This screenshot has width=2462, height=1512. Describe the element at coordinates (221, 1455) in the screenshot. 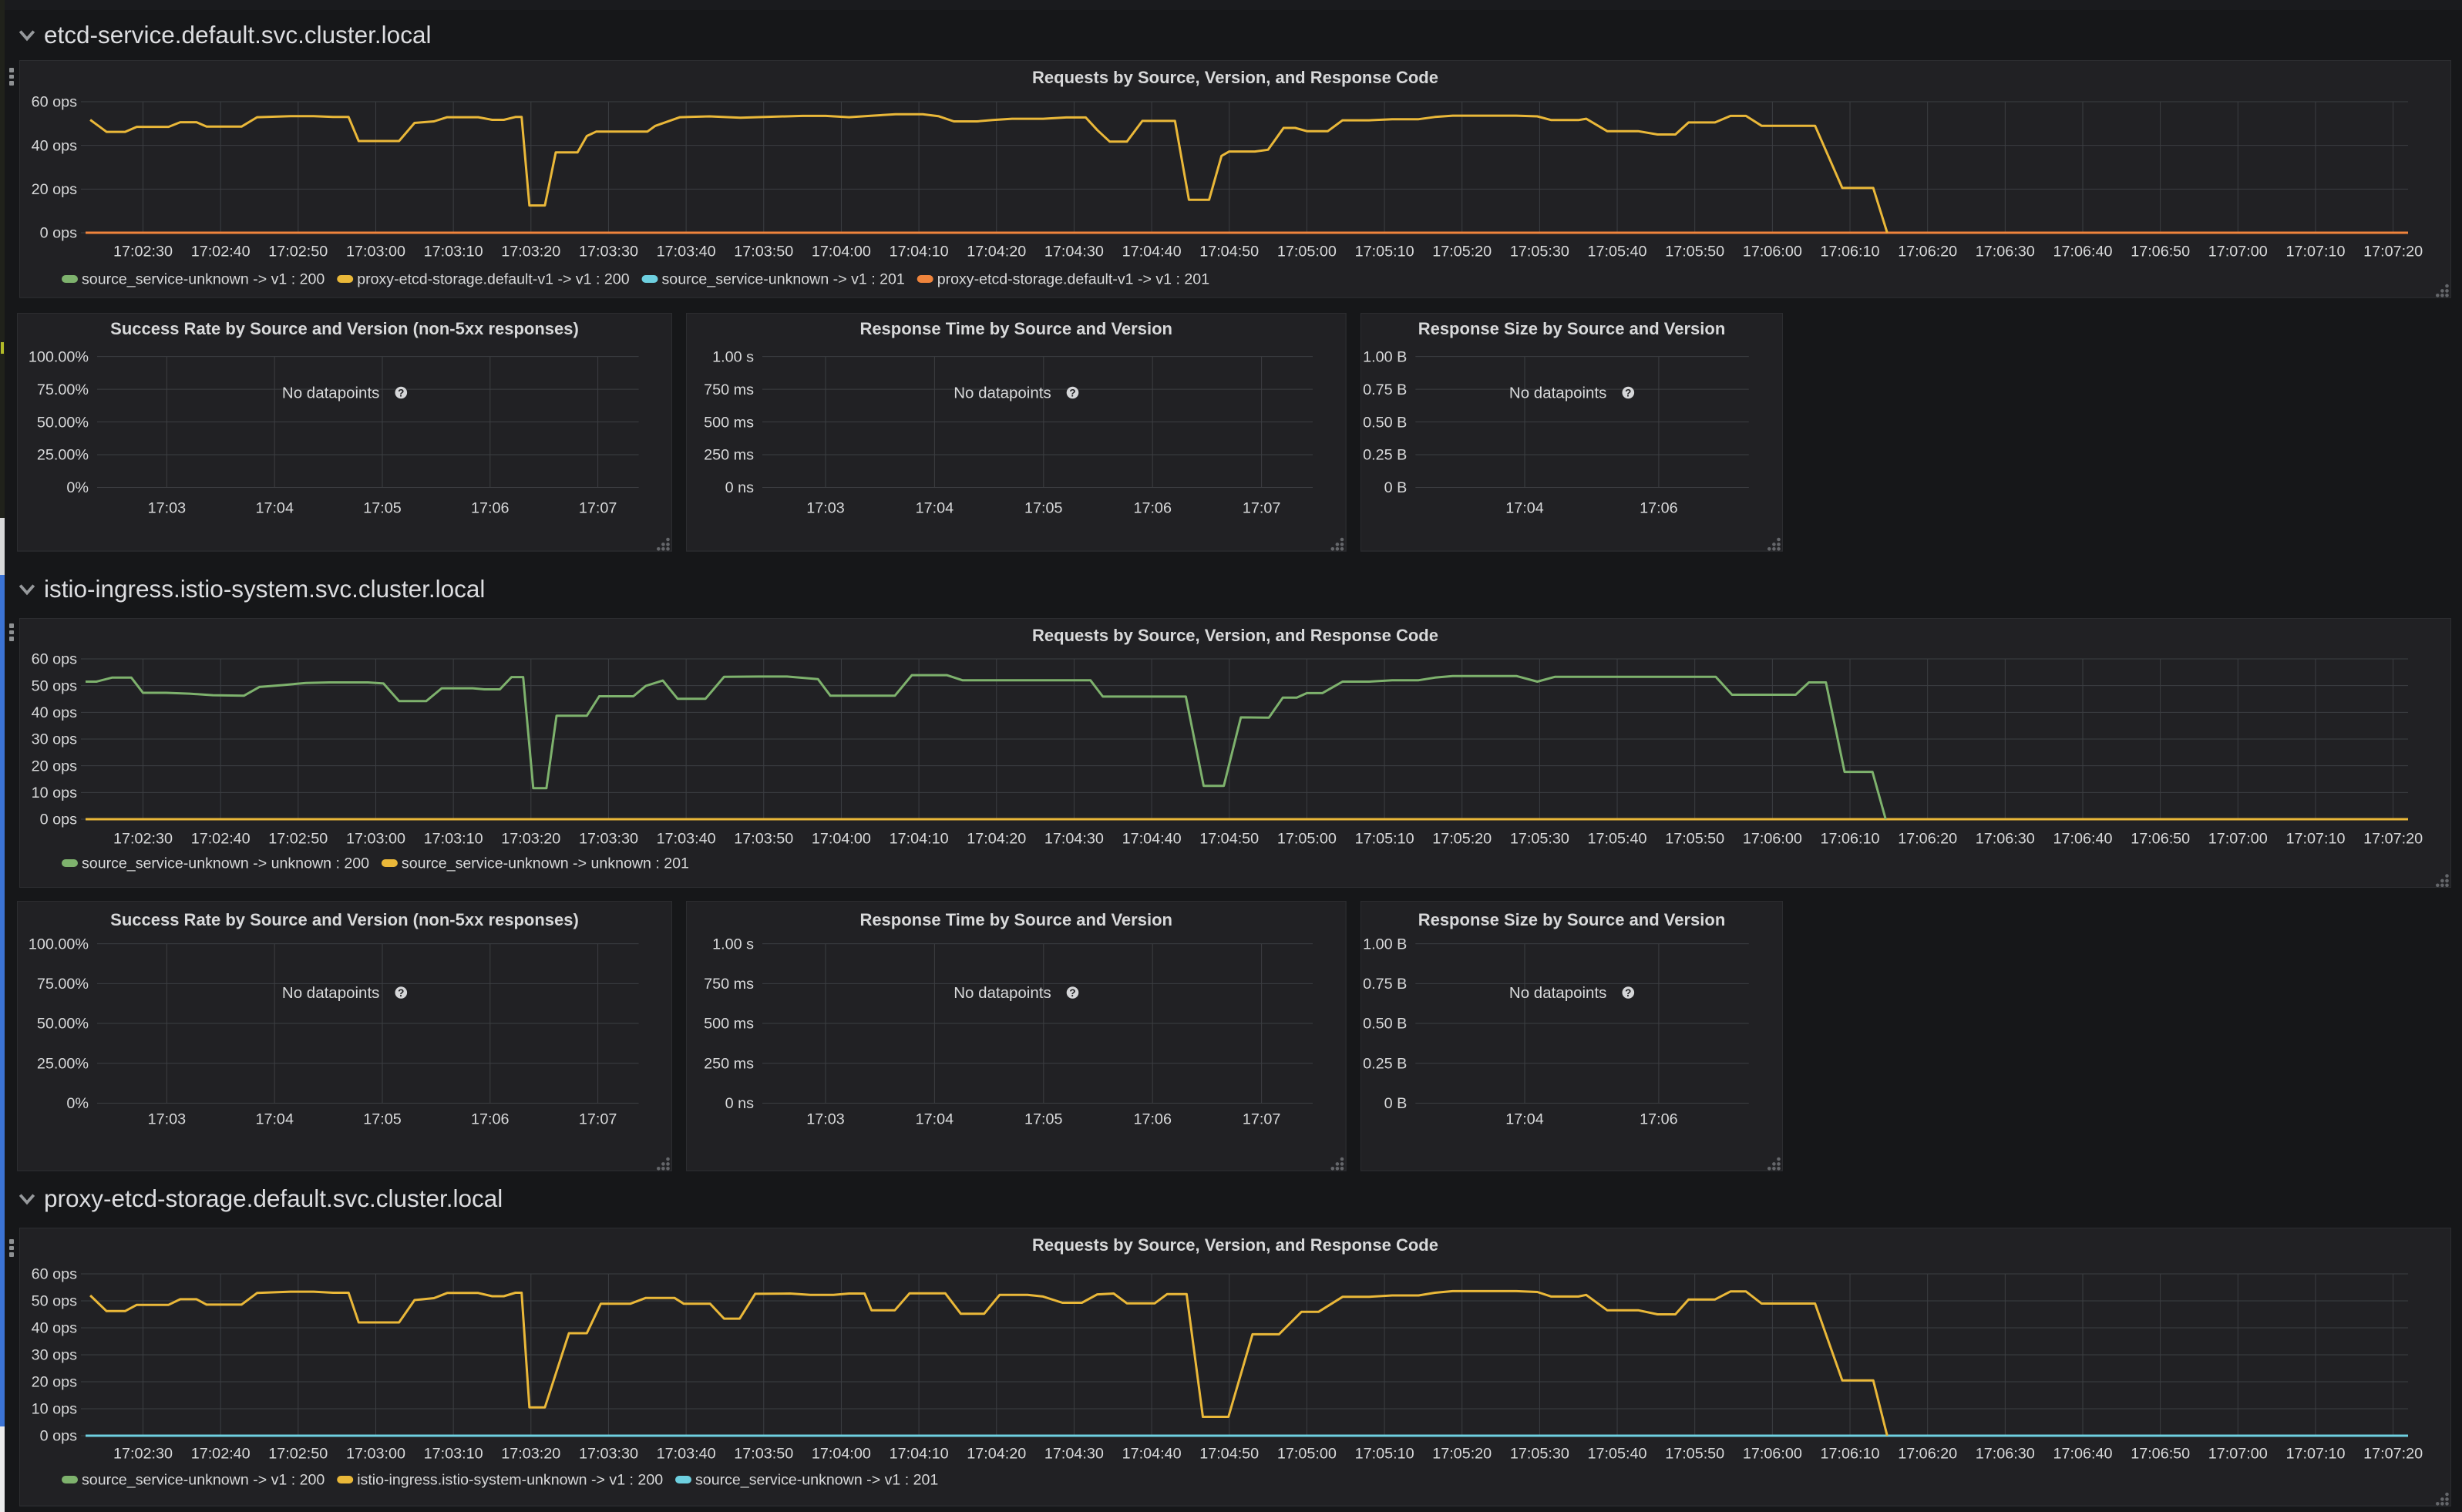

I see `svg-text: 17:02:40` at that location.